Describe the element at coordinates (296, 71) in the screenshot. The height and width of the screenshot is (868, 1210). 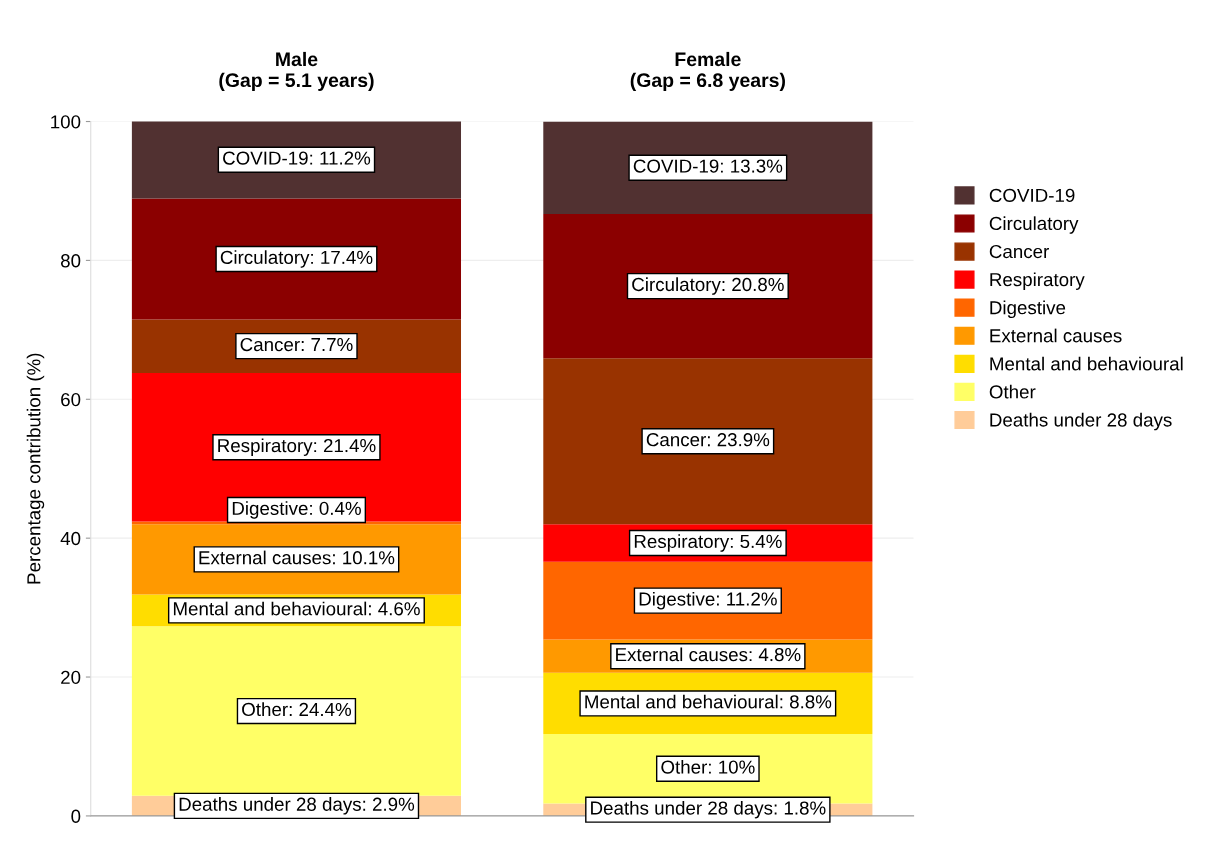
I see `x-tick-label: Male (Gap = 5.1 years)` at that location.